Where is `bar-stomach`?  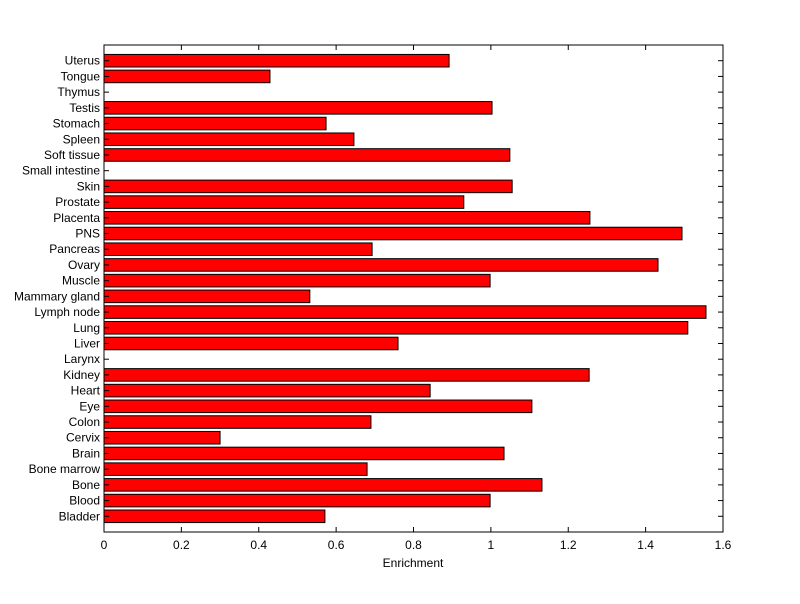
bar-stomach is located at coordinates (215, 123).